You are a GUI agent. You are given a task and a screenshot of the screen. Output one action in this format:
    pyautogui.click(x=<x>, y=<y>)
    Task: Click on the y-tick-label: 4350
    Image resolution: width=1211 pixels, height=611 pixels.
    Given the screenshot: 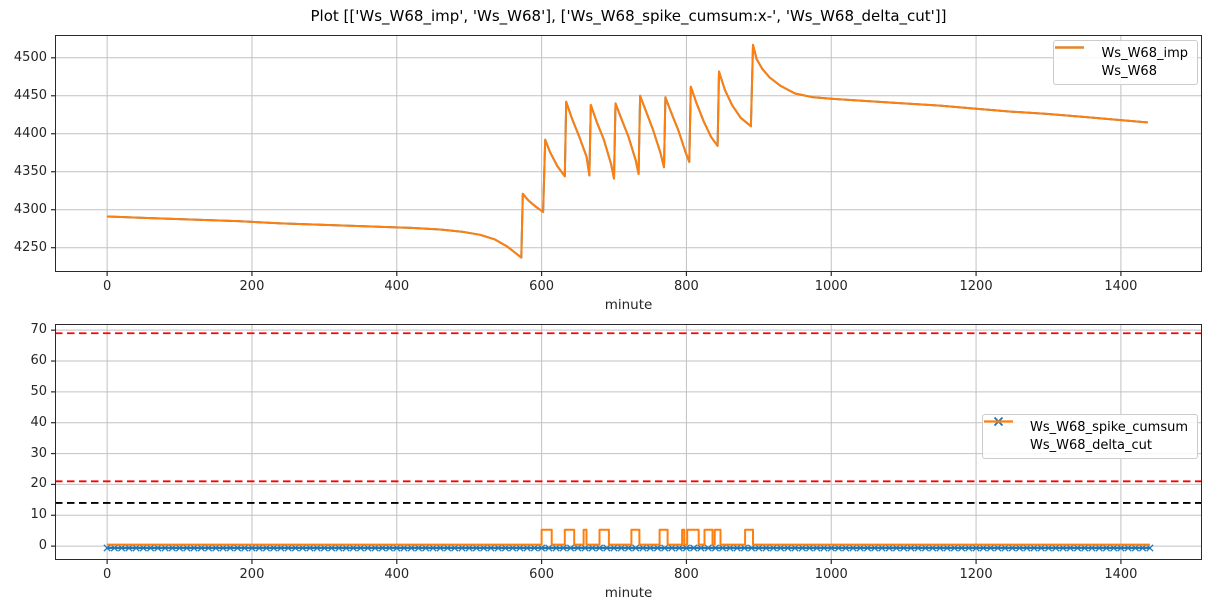 What is the action you would take?
    pyautogui.click(x=30, y=171)
    